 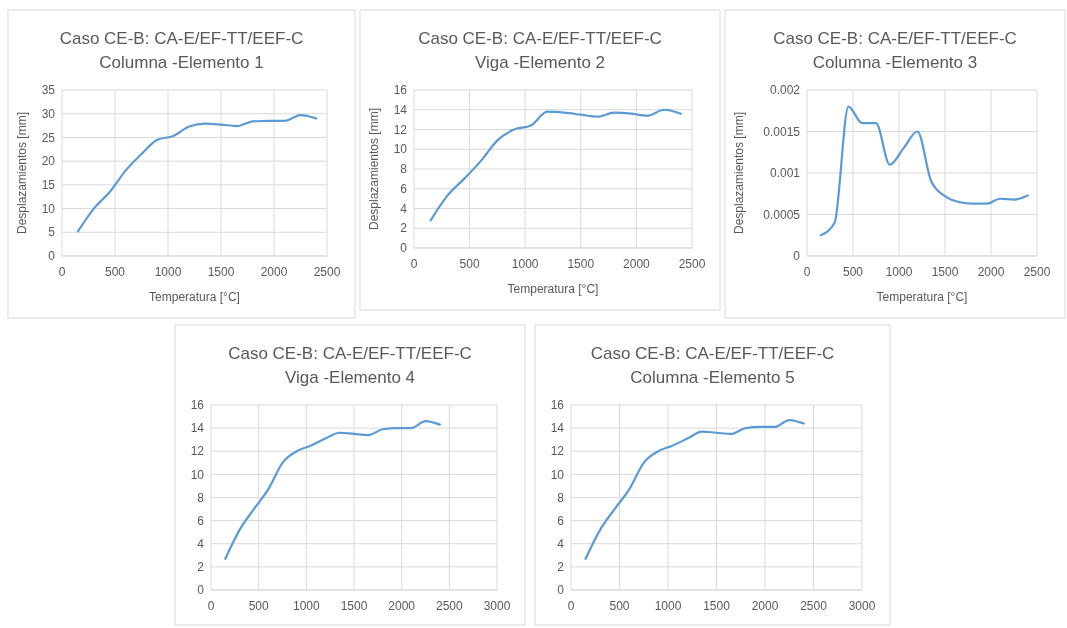 What do you see at coordinates (712, 377) in the screenshot?
I see `chart-subtitle: Columna -Elemento 5` at bounding box center [712, 377].